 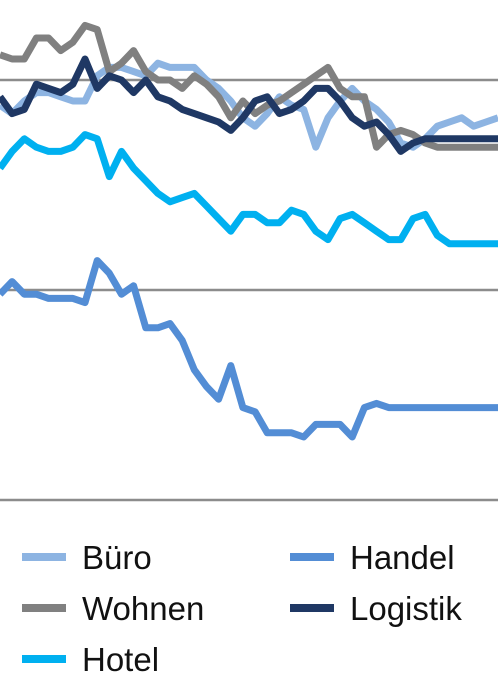 I want to click on legend-label: Logistik, so click(x=406, y=608).